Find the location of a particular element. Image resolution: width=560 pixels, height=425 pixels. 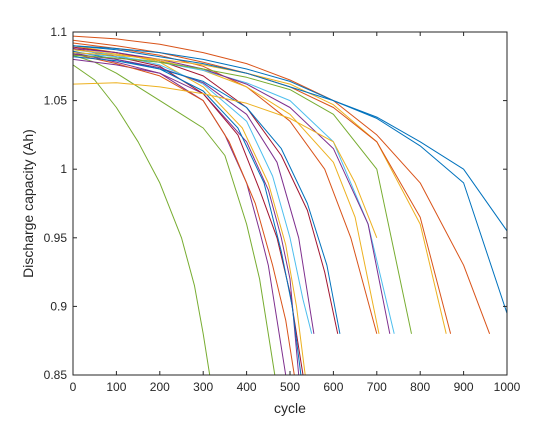

x-tick-label: 400 is located at coordinates (247, 387).